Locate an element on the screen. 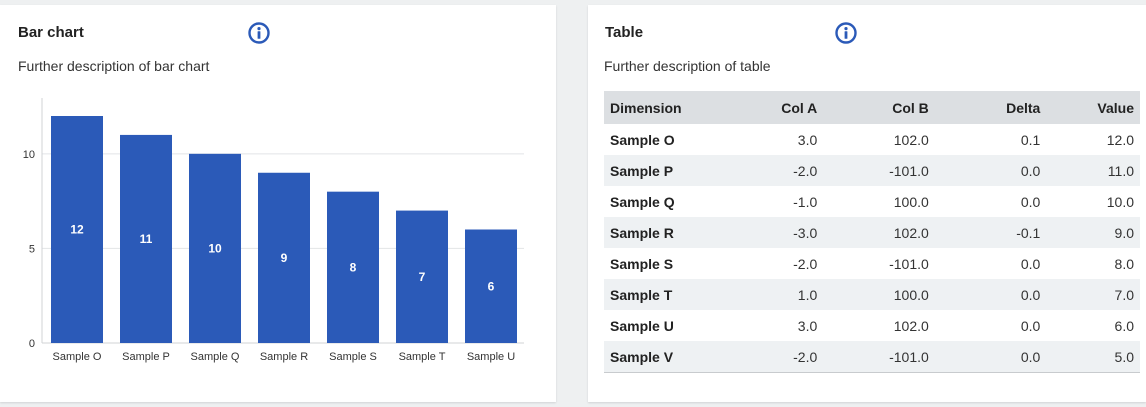  cell-delta: 0.1 is located at coordinates (1030, 139).